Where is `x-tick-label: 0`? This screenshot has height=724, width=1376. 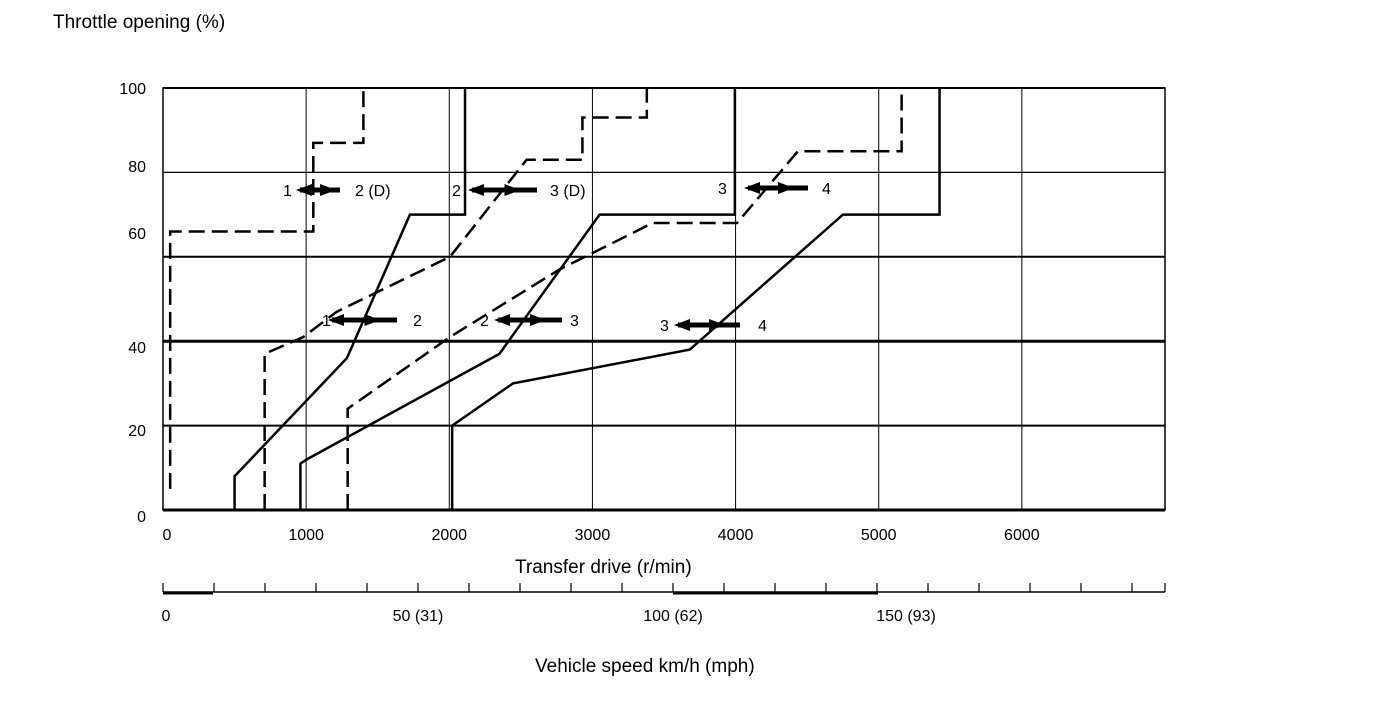
x-tick-label: 0 is located at coordinates (167, 535).